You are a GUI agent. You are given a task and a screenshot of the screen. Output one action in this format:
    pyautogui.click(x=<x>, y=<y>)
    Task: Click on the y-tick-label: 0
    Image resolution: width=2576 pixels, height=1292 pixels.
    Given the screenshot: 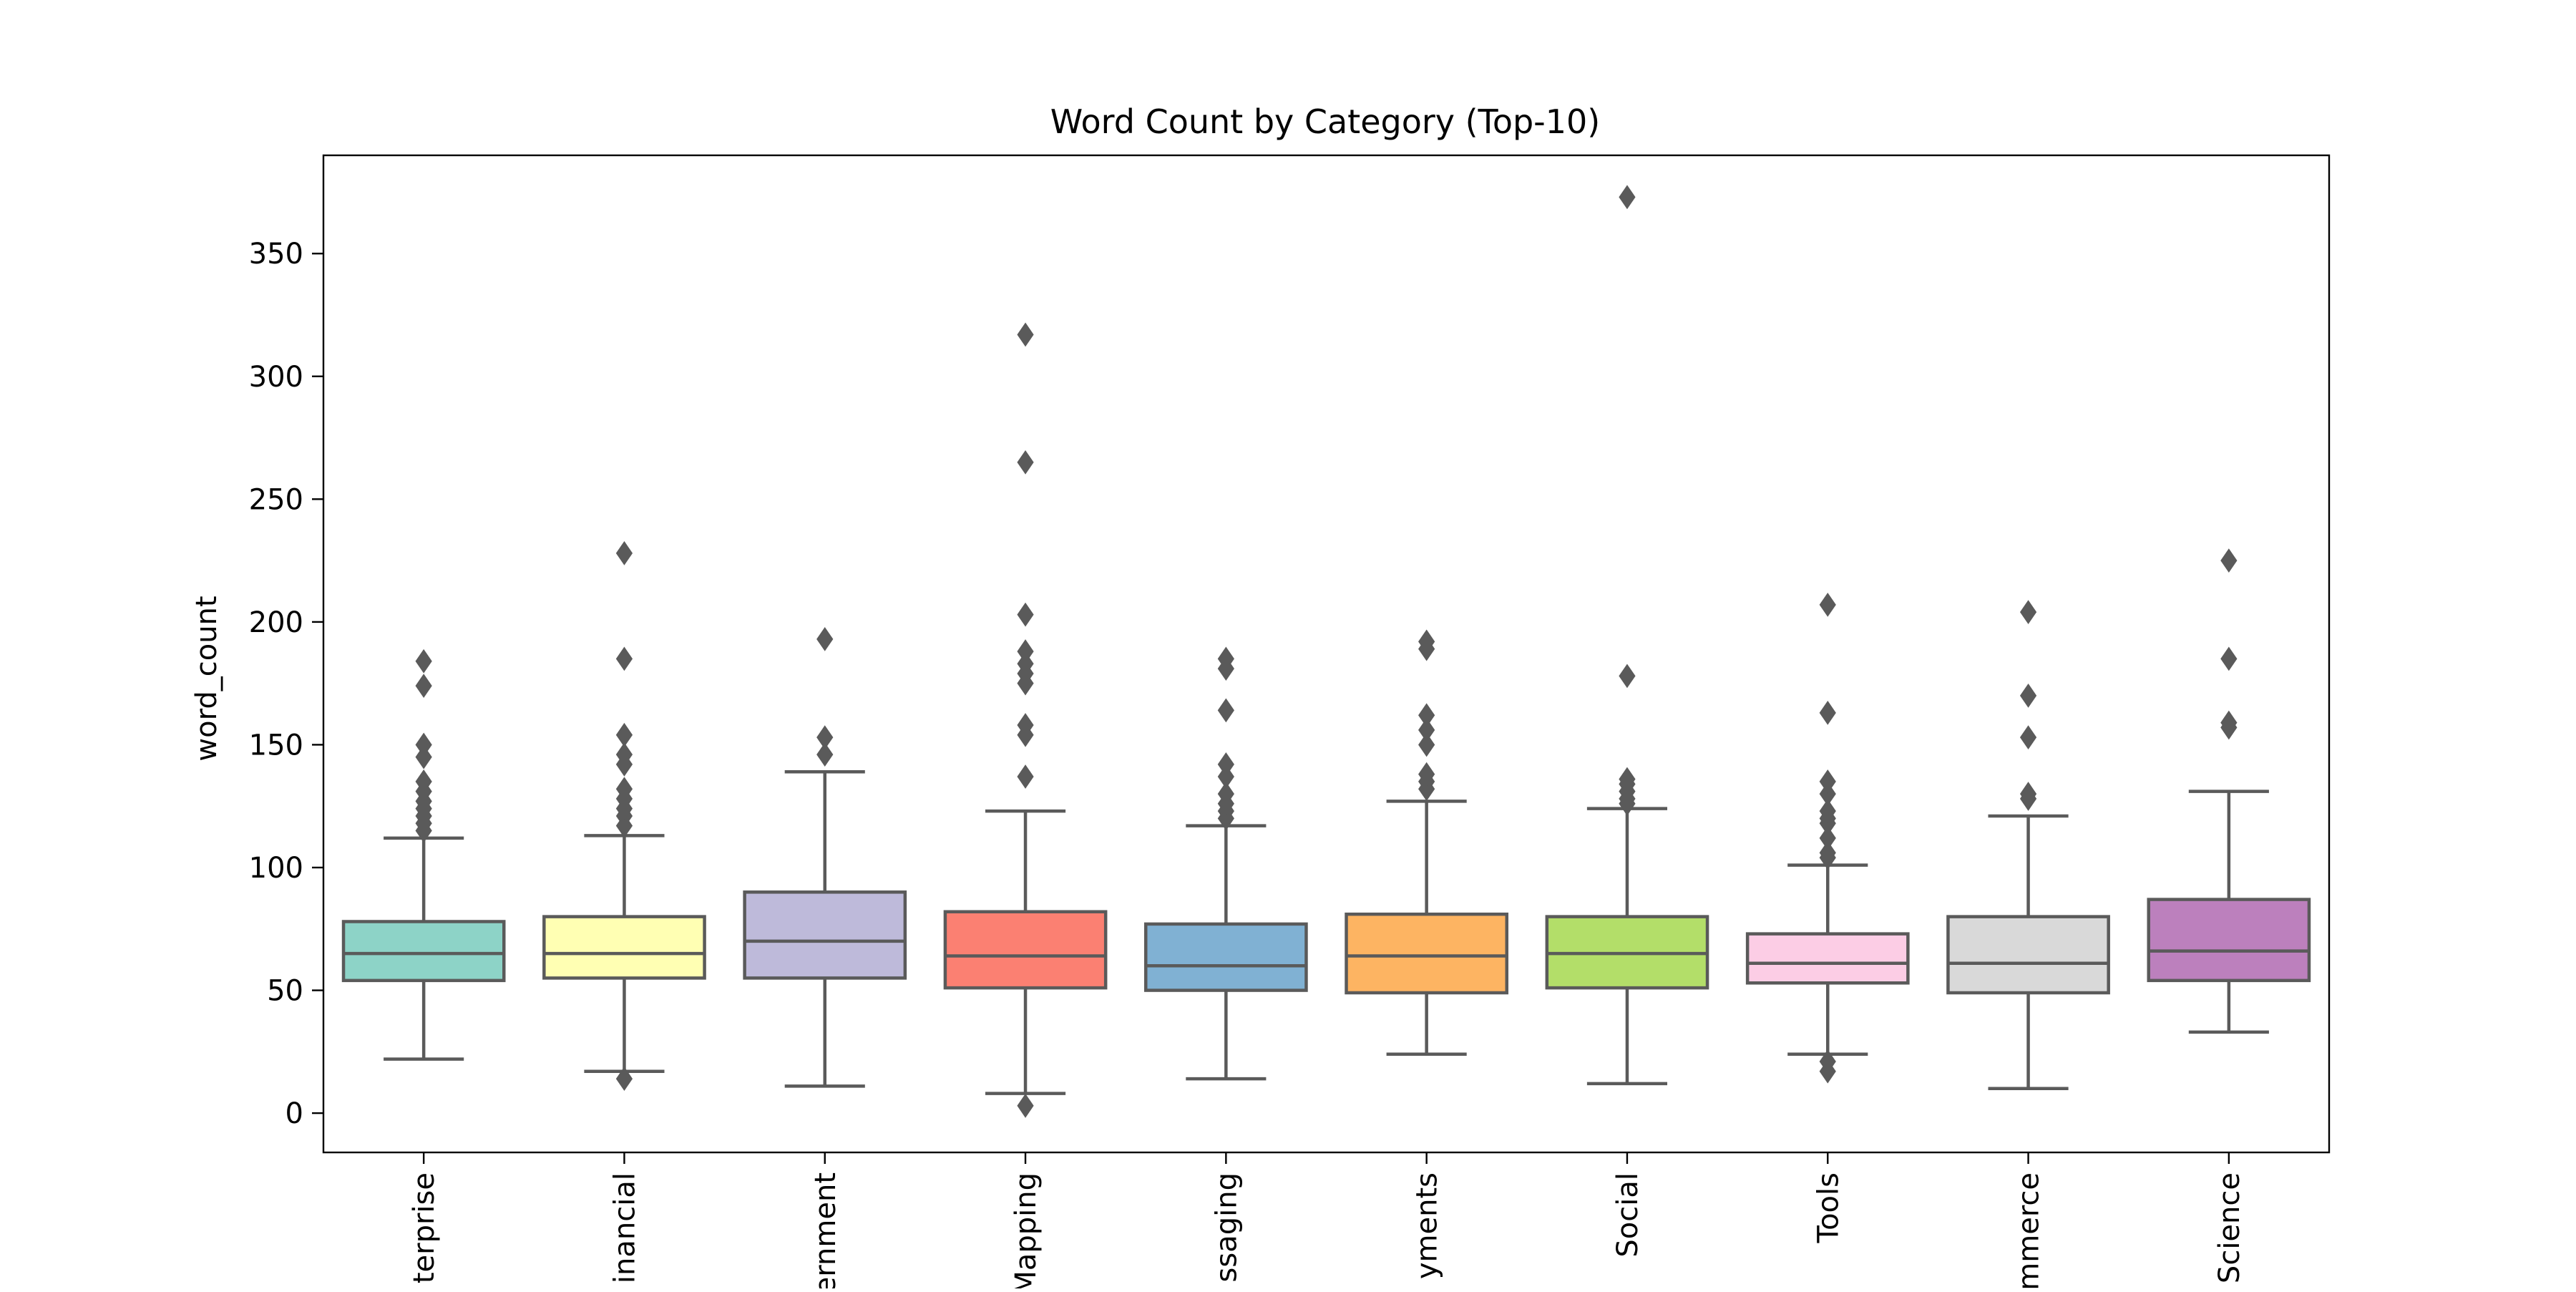 What is the action you would take?
    pyautogui.click(x=294, y=1113)
    